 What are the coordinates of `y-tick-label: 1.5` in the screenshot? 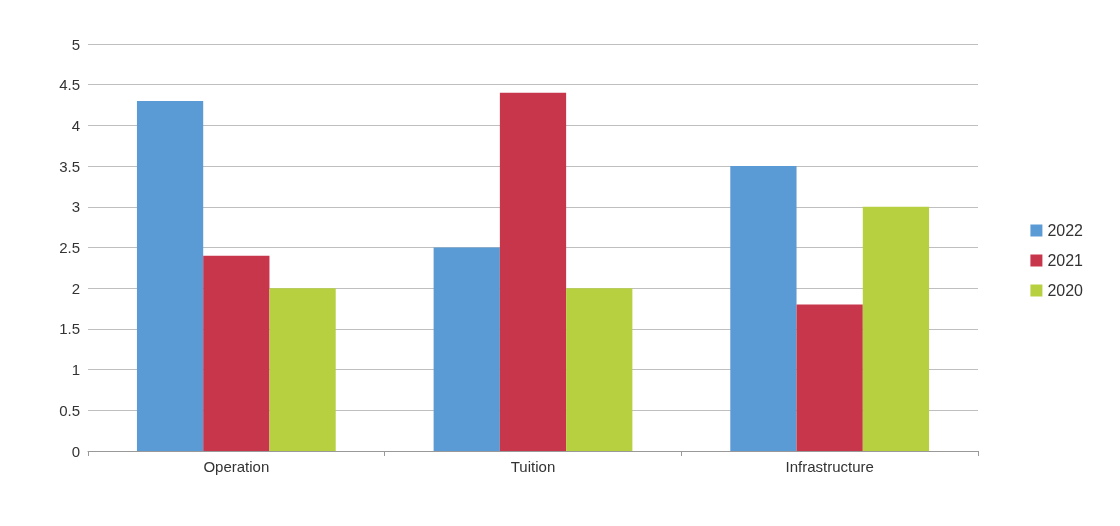 It's located at (69, 329).